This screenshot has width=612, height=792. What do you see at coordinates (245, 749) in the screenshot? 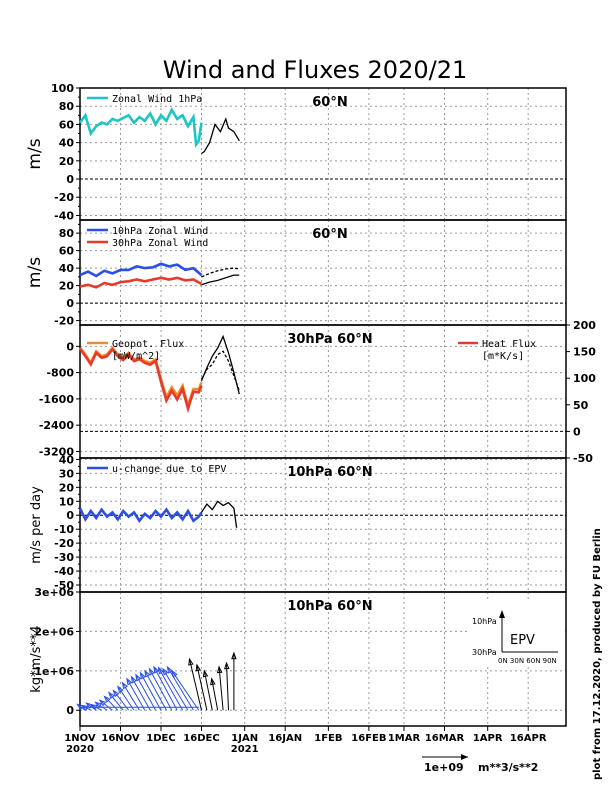
I see `x-year-label: 2021` at bounding box center [245, 749].